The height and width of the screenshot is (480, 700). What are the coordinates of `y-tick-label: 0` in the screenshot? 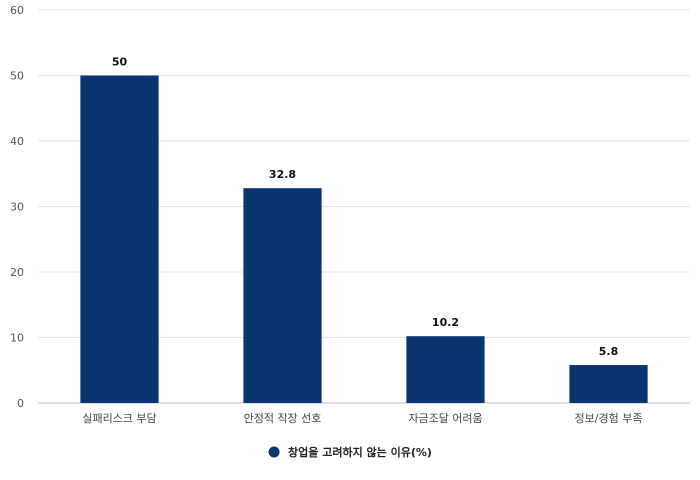 It's located at (20, 403).